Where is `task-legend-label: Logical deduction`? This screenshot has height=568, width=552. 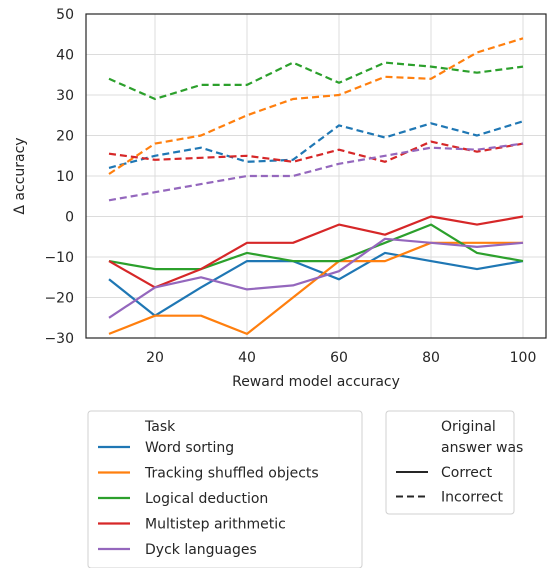
task-legend-label: Logical deduction is located at coordinates (206, 499).